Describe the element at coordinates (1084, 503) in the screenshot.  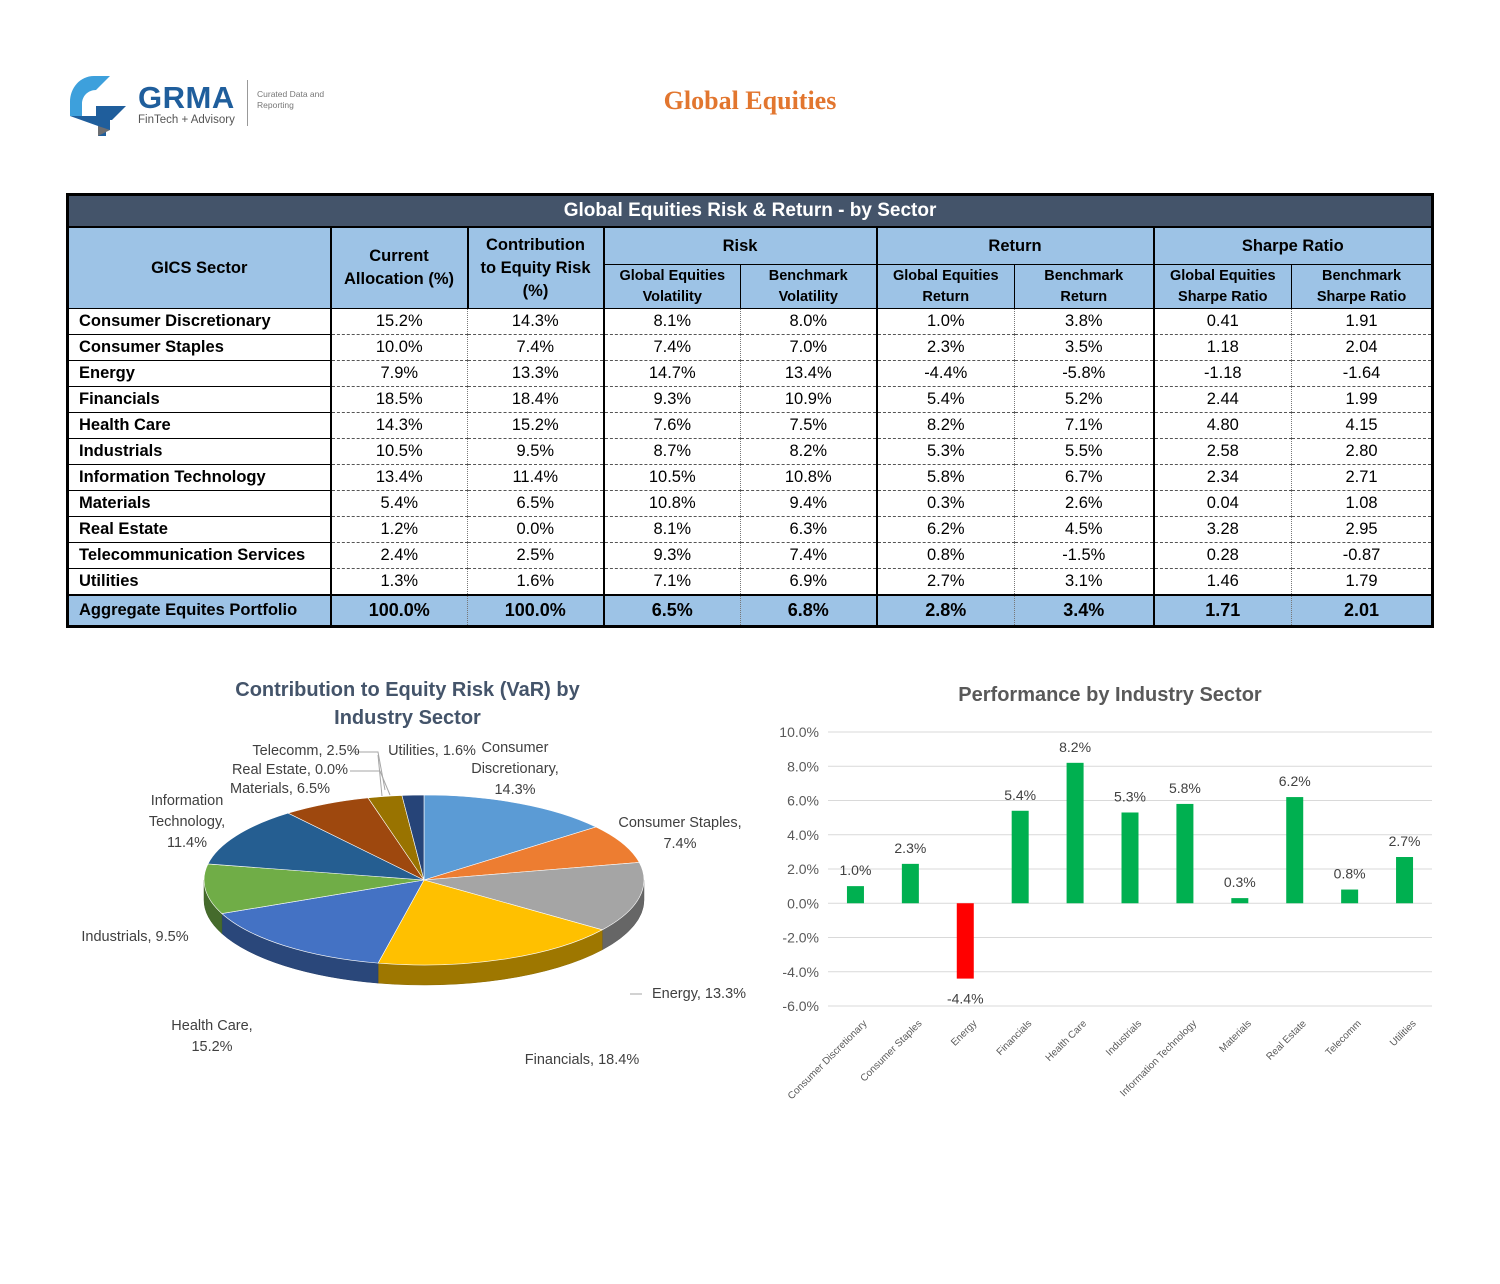
I see `table-cell: 2.6%` at that location.